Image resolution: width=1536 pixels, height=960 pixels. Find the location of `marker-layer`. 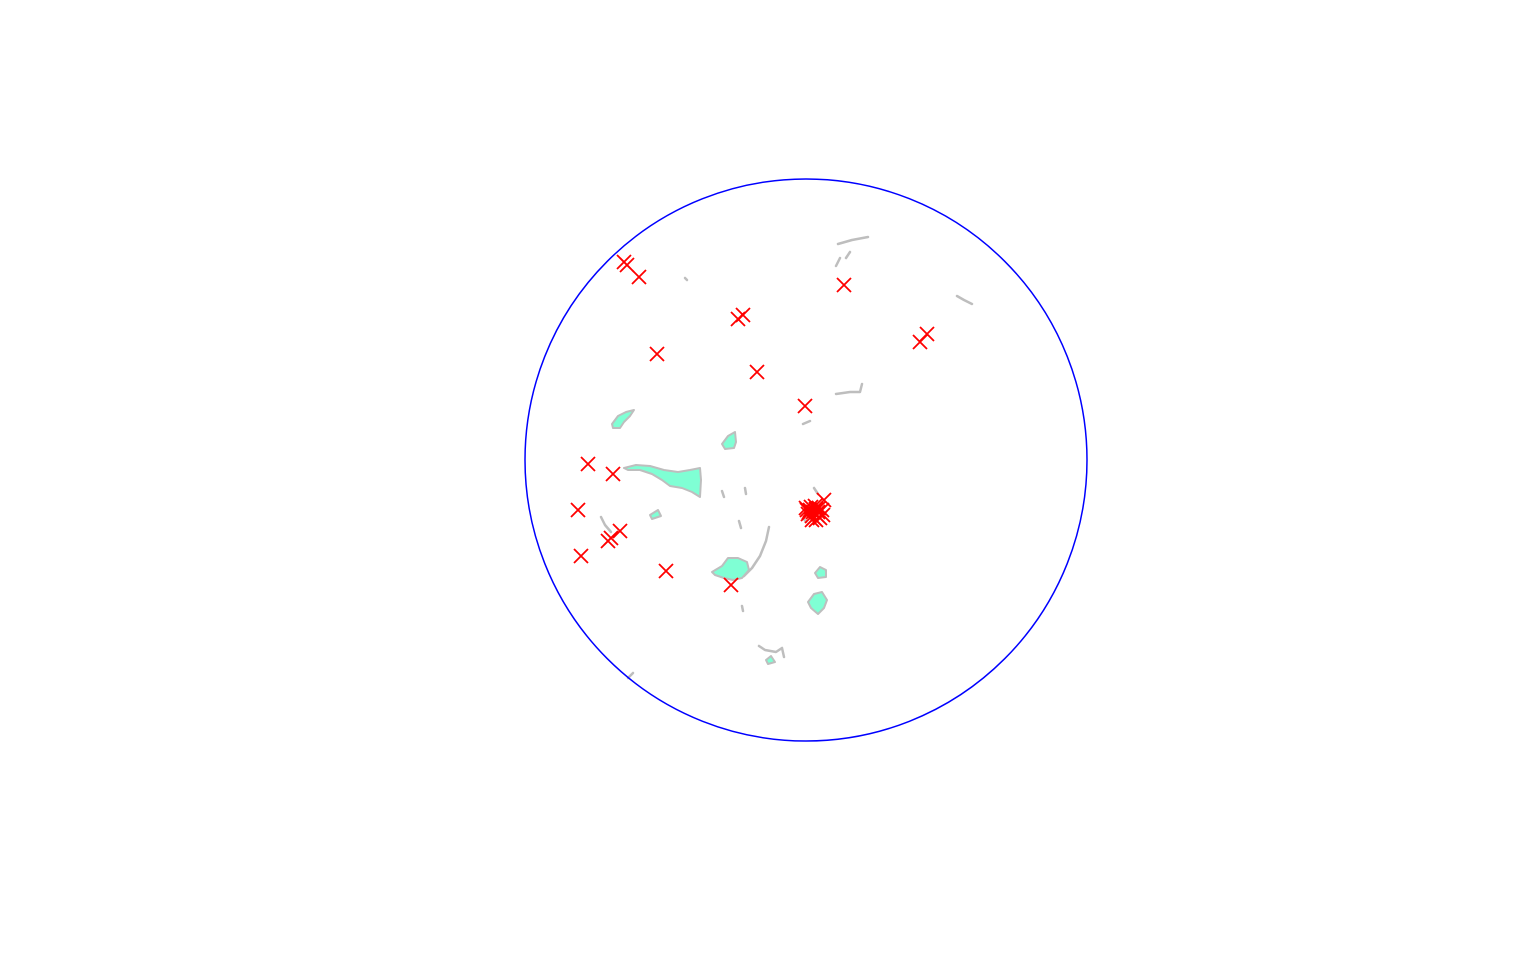

marker-layer is located at coordinates (752, 423).